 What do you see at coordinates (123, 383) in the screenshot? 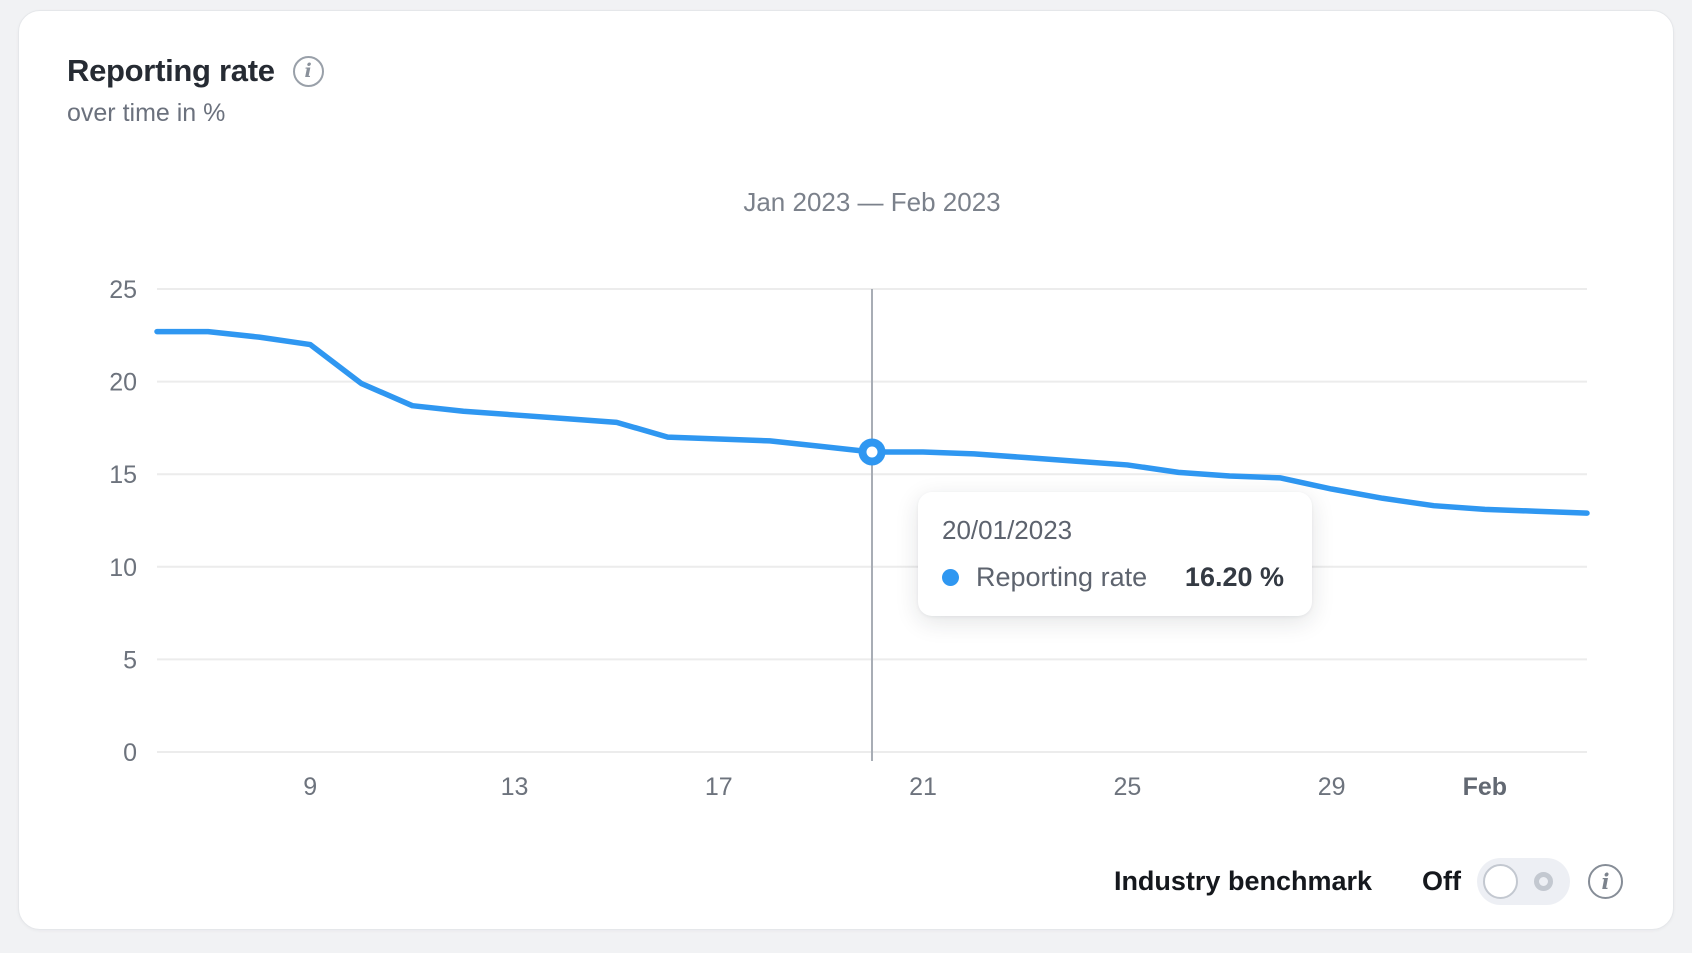
I see `y-tick-label: 20` at bounding box center [123, 383].